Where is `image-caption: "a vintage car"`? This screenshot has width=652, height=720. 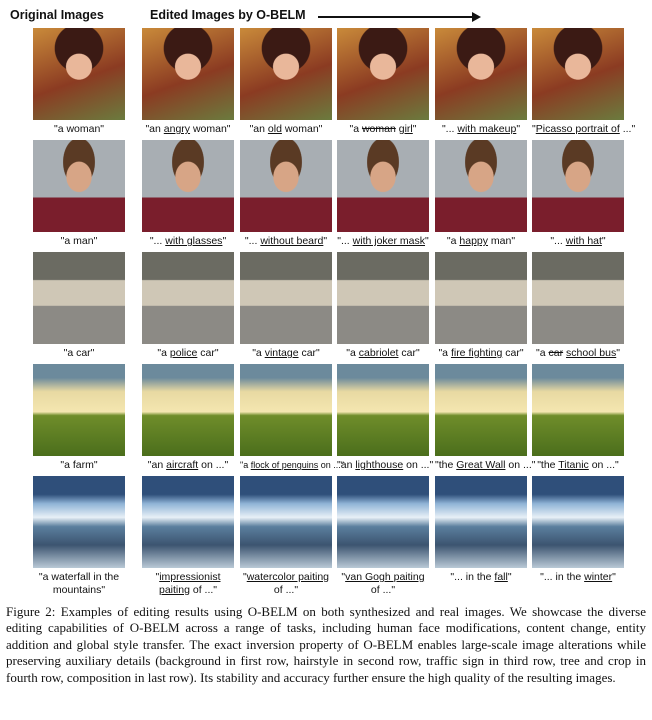 image-caption: "a vintage car" is located at coordinates (286, 353).